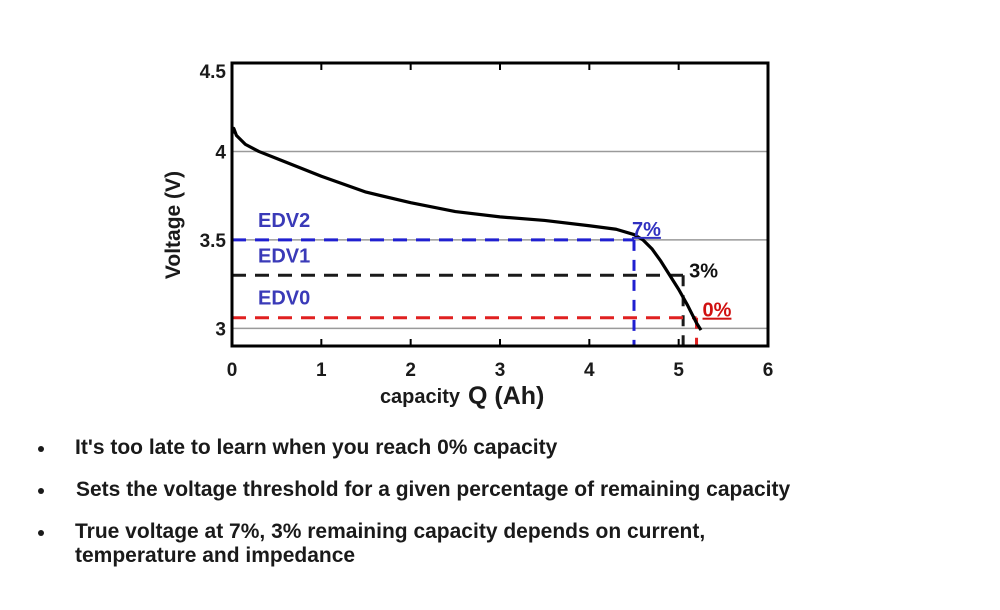  What do you see at coordinates (173, 225) in the screenshot?
I see `y-axis-label: Voltage (V)` at bounding box center [173, 225].